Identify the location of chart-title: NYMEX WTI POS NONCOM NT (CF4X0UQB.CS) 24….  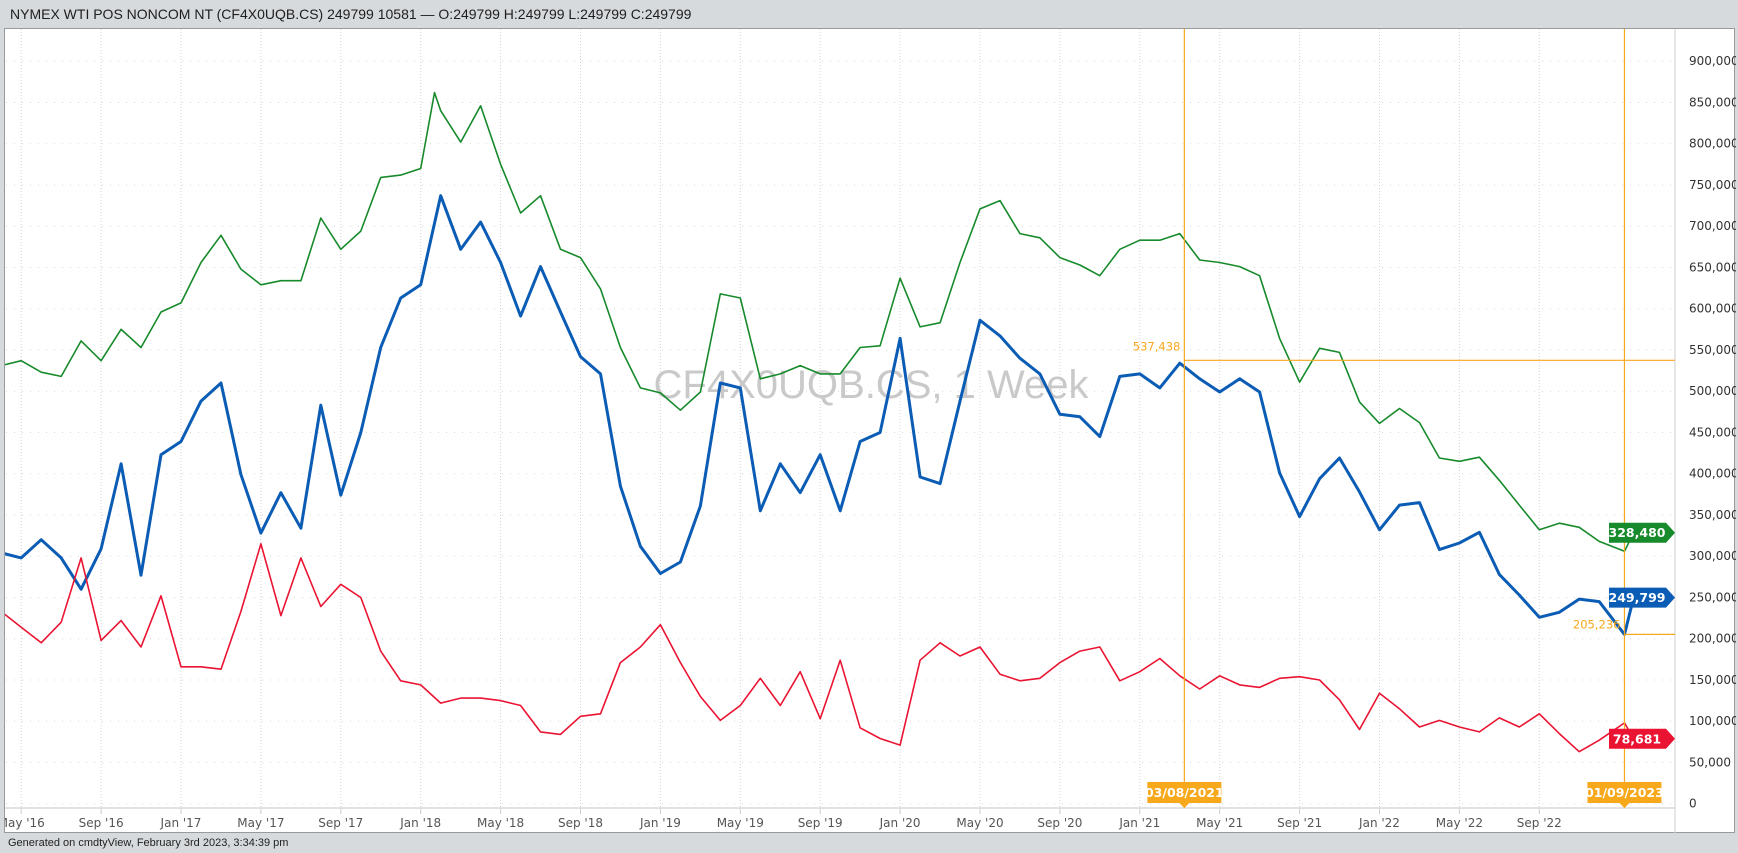
(351, 14).